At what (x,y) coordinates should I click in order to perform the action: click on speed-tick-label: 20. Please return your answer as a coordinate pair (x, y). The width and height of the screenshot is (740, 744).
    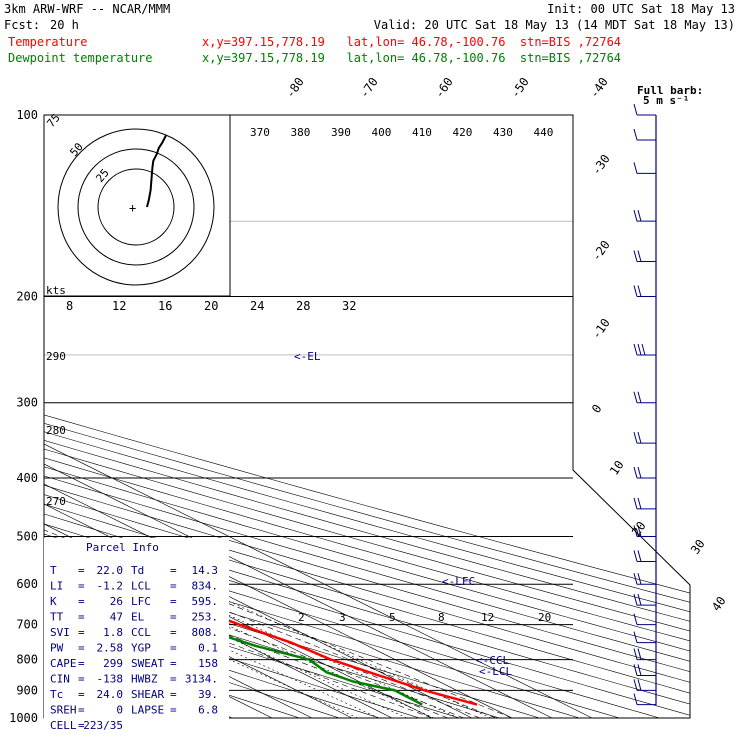
    Looking at the image, I should click on (211, 306).